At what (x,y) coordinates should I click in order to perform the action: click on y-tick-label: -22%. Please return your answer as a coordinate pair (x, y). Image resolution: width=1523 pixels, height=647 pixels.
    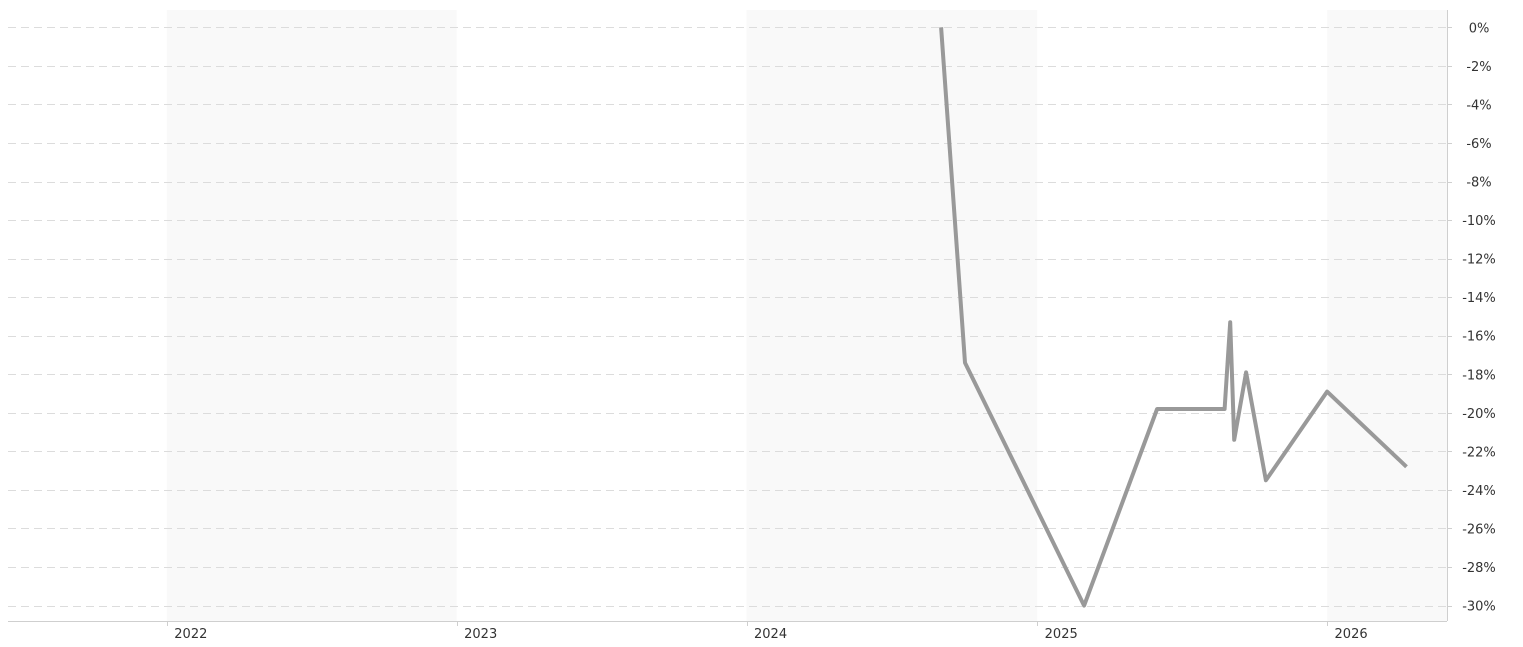
    Looking at the image, I should click on (1479, 452).